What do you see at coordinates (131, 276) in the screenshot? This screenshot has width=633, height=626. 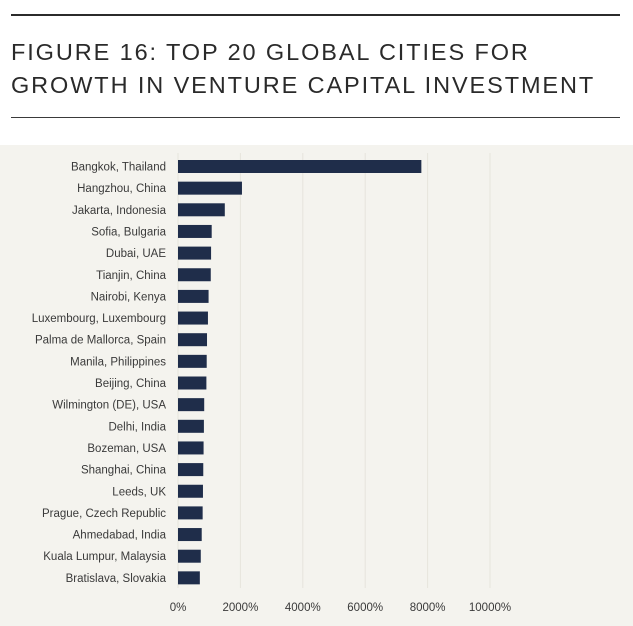 I see `category-label: Tianjin, China` at bounding box center [131, 276].